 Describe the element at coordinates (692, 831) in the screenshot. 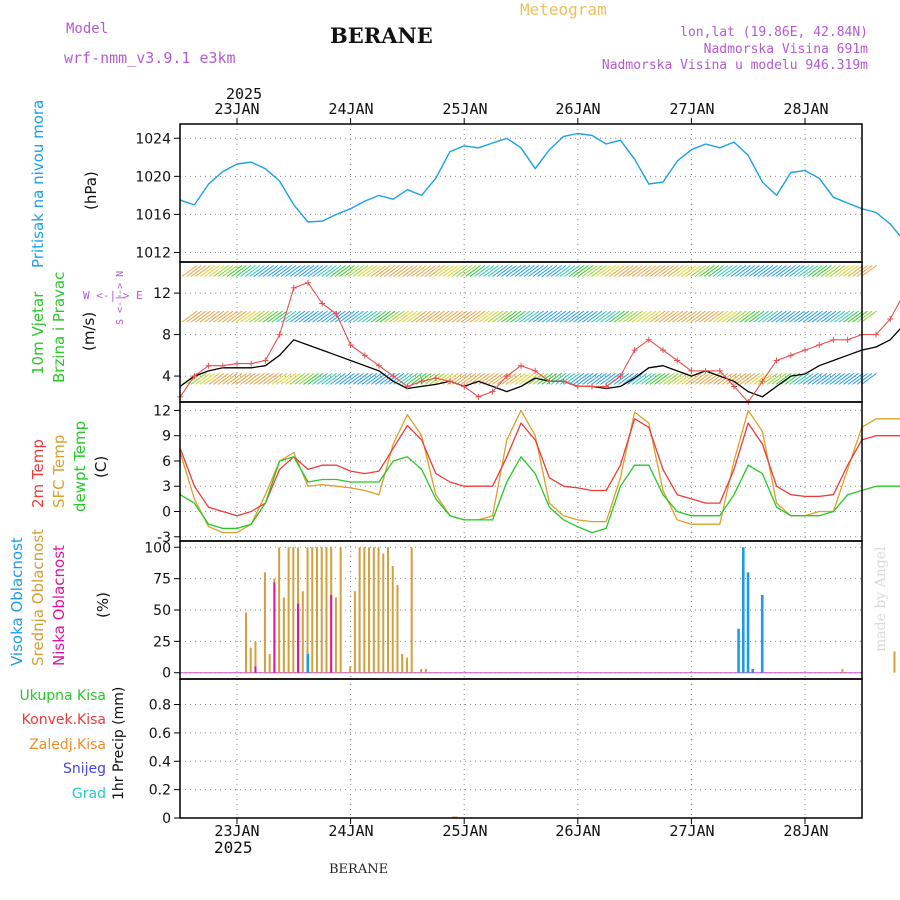

I see `bottom-date-27jan: 27JAN` at that location.